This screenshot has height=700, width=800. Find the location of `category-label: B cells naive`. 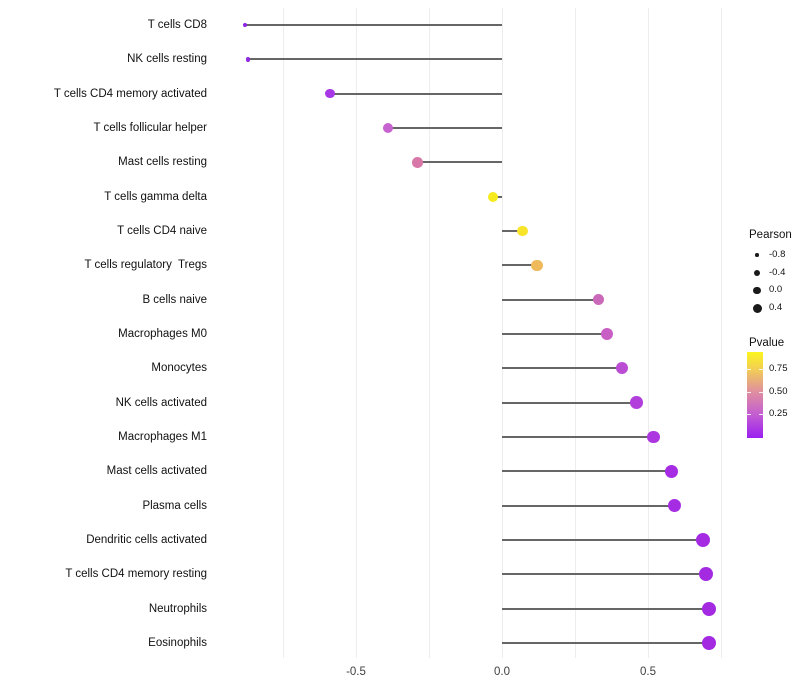

category-label: B cells naive is located at coordinates (174, 299).